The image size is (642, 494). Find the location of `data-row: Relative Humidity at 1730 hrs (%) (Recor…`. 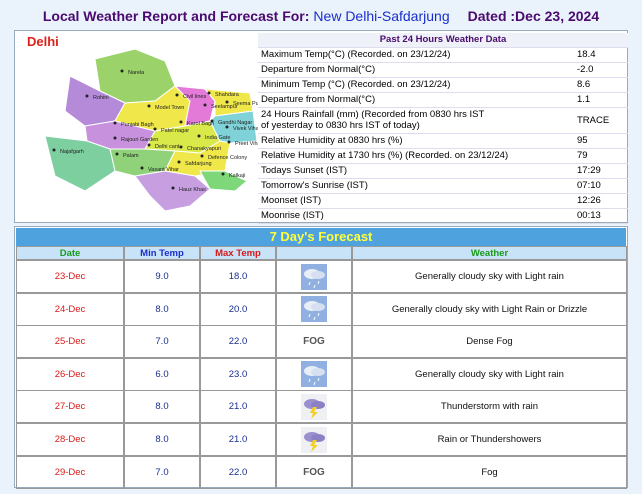

data-row: Relative Humidity at 1730 hrs (%) (Recor… is located at coordinates (443, 156).